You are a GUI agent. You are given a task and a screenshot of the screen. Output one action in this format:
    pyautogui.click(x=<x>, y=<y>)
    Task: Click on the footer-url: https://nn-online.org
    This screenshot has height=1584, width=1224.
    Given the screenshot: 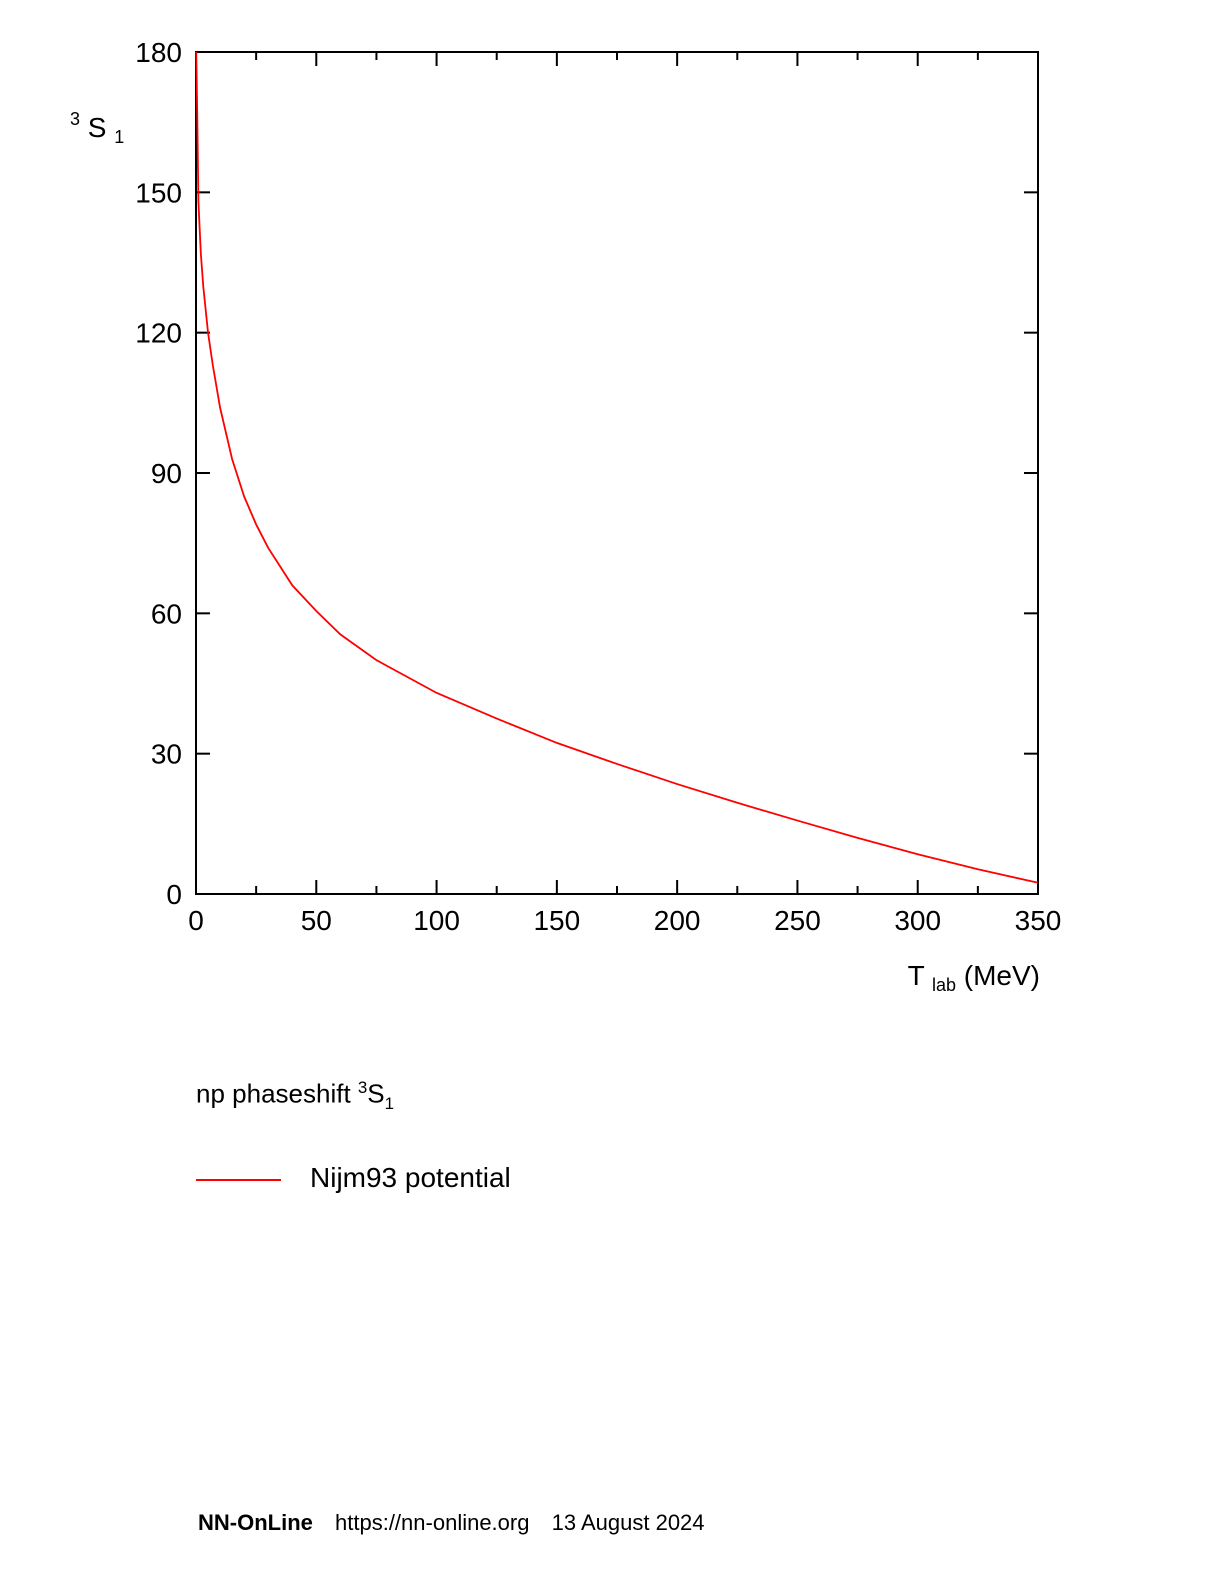 What is the action you would take?
    pyautogui.click(x=432, y=1522)
    